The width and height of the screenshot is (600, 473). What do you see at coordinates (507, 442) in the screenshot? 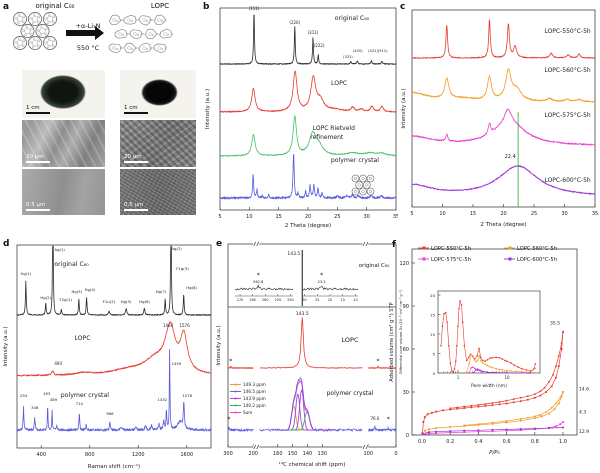
I see `svg-text: 0.6` at bounding box center [507, 442].